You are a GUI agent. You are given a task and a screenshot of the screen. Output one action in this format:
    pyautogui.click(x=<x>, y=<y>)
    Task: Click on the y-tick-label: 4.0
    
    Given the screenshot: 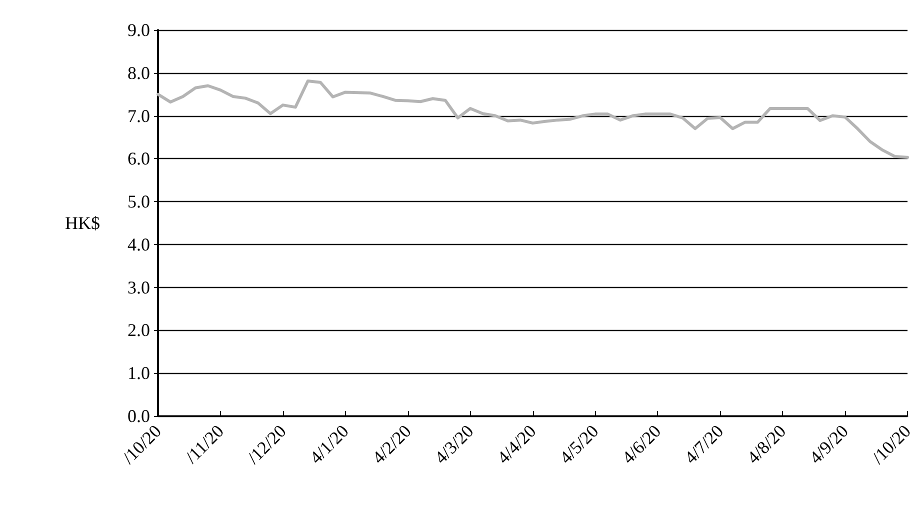 What is the action you would take?
    pyautogui.click(x=139, y=244)
    